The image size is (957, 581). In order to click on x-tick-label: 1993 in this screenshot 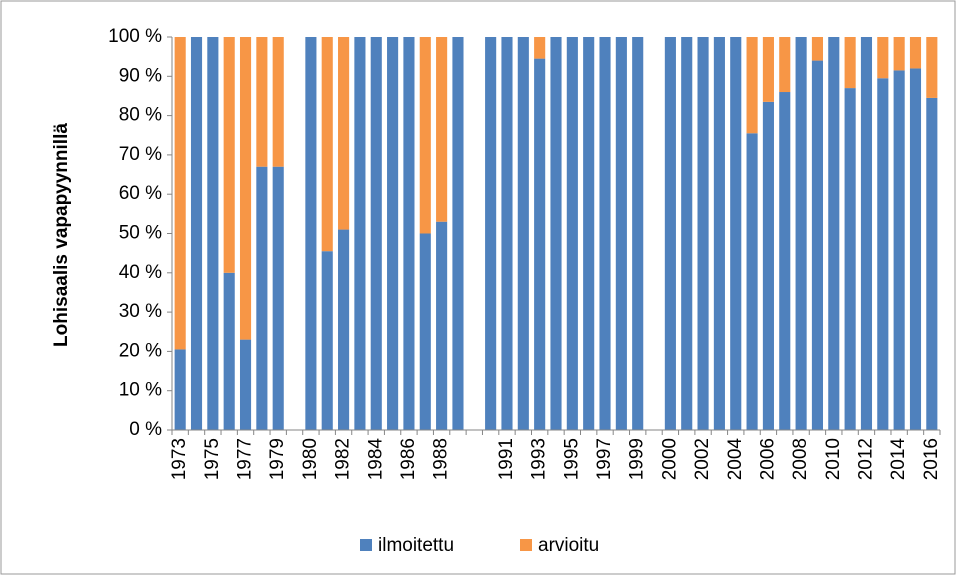, I will do `click(539, 459)`.